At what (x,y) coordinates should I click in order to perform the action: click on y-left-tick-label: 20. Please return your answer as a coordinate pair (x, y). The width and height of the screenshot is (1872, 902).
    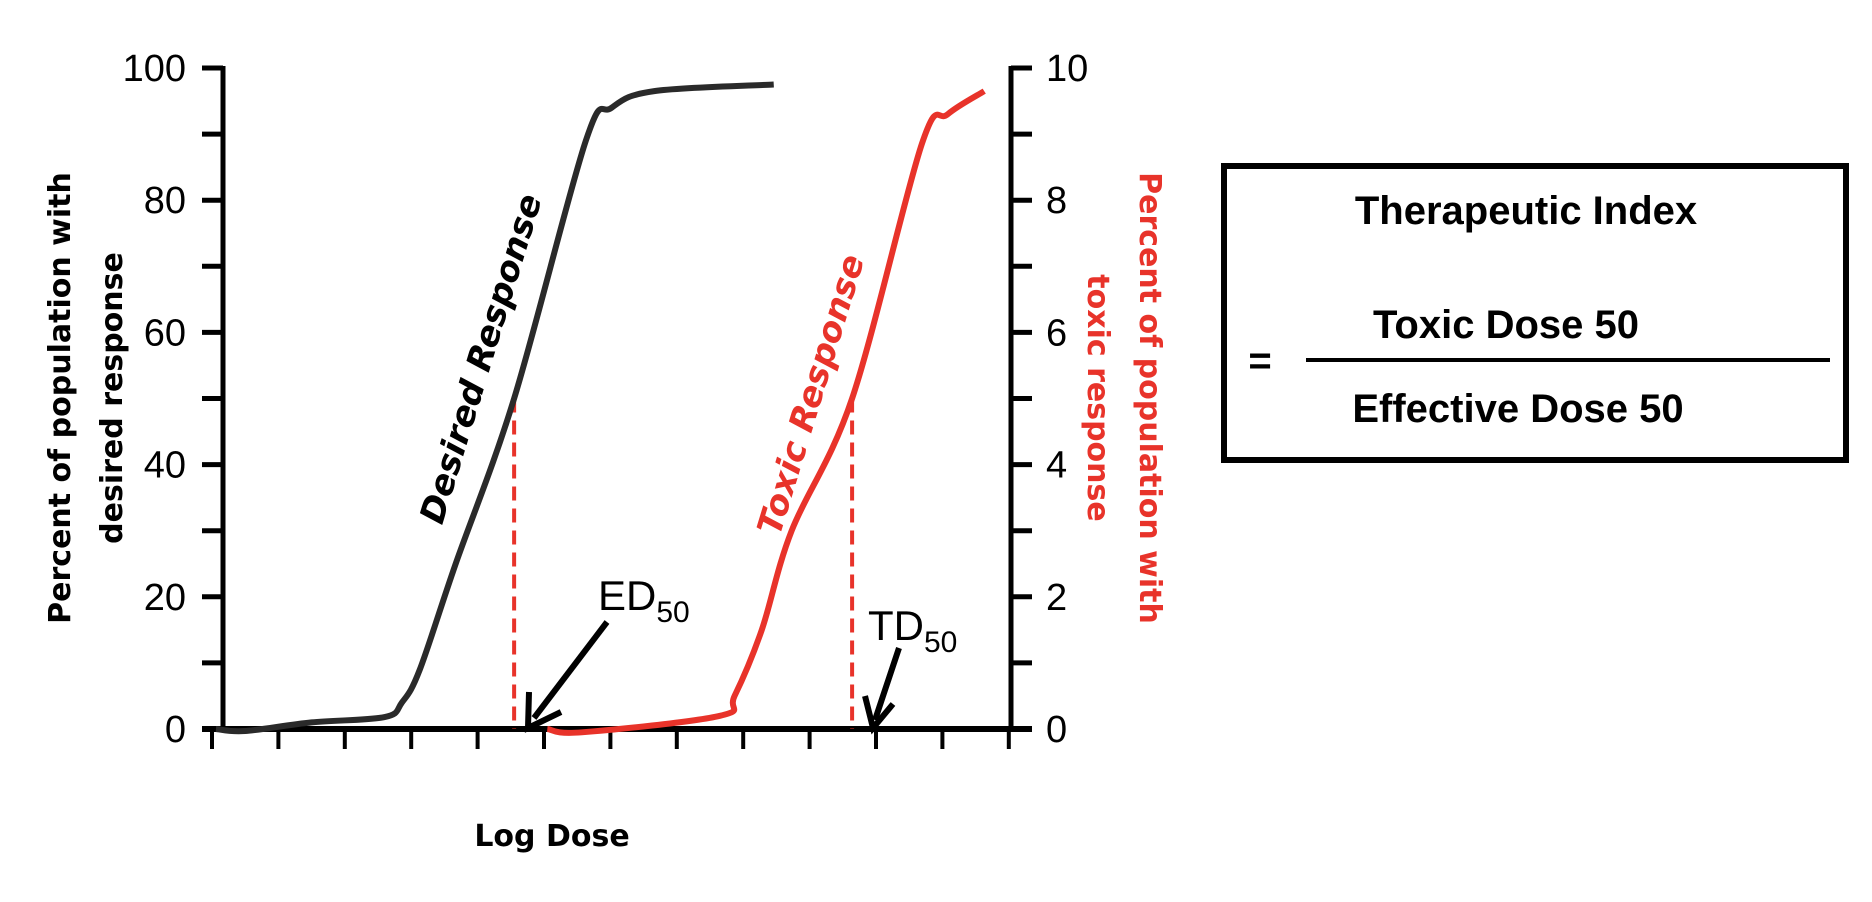
    Looking at the image, I should click on (165, 598).